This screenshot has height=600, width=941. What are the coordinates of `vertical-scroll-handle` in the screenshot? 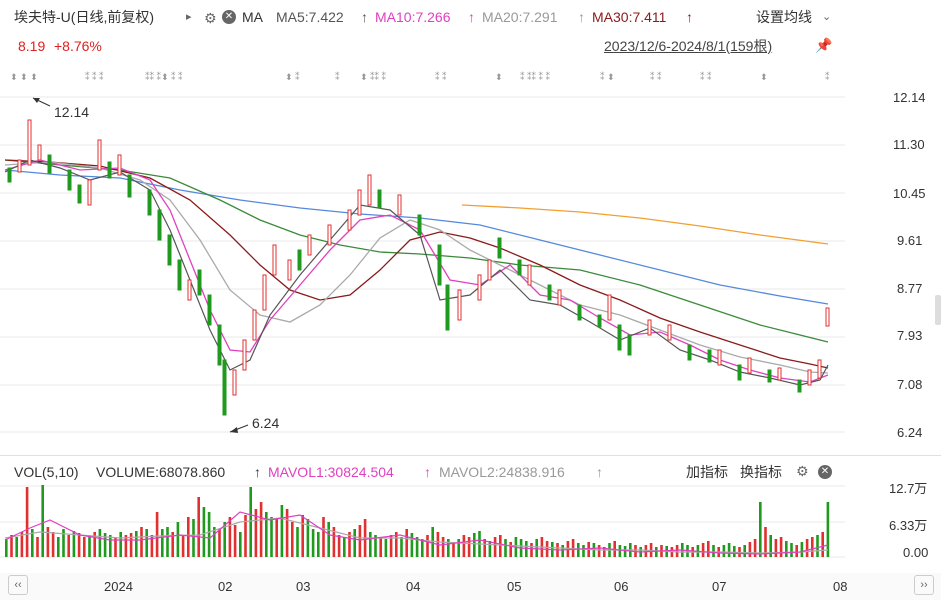 It's located at (938, 310).